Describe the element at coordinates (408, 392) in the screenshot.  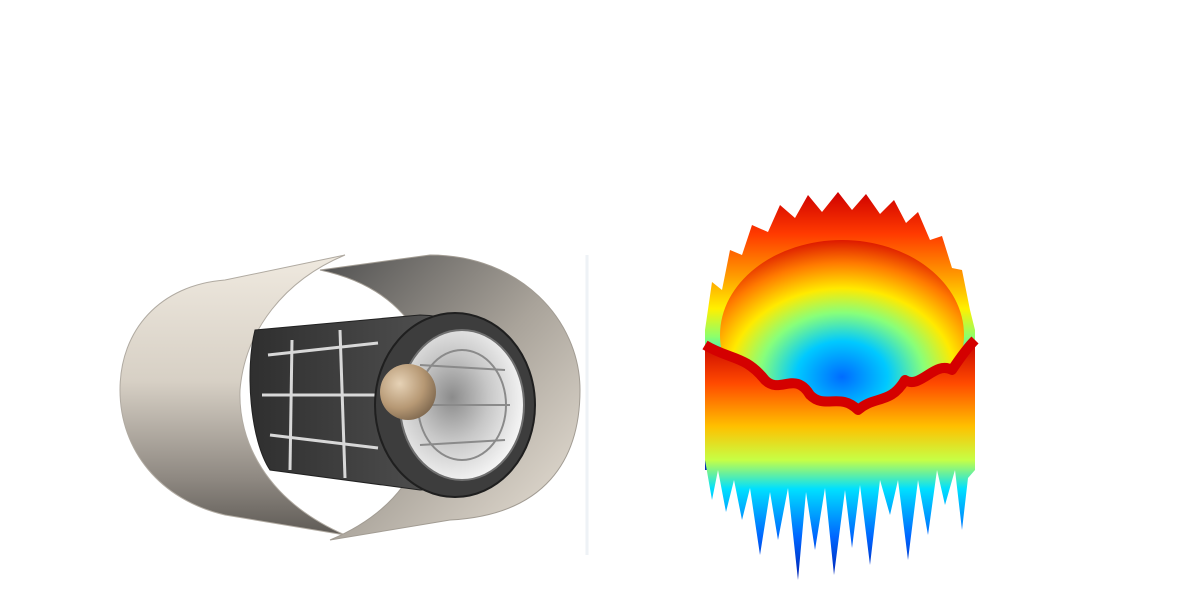
I see `sample-sphere` at that location.